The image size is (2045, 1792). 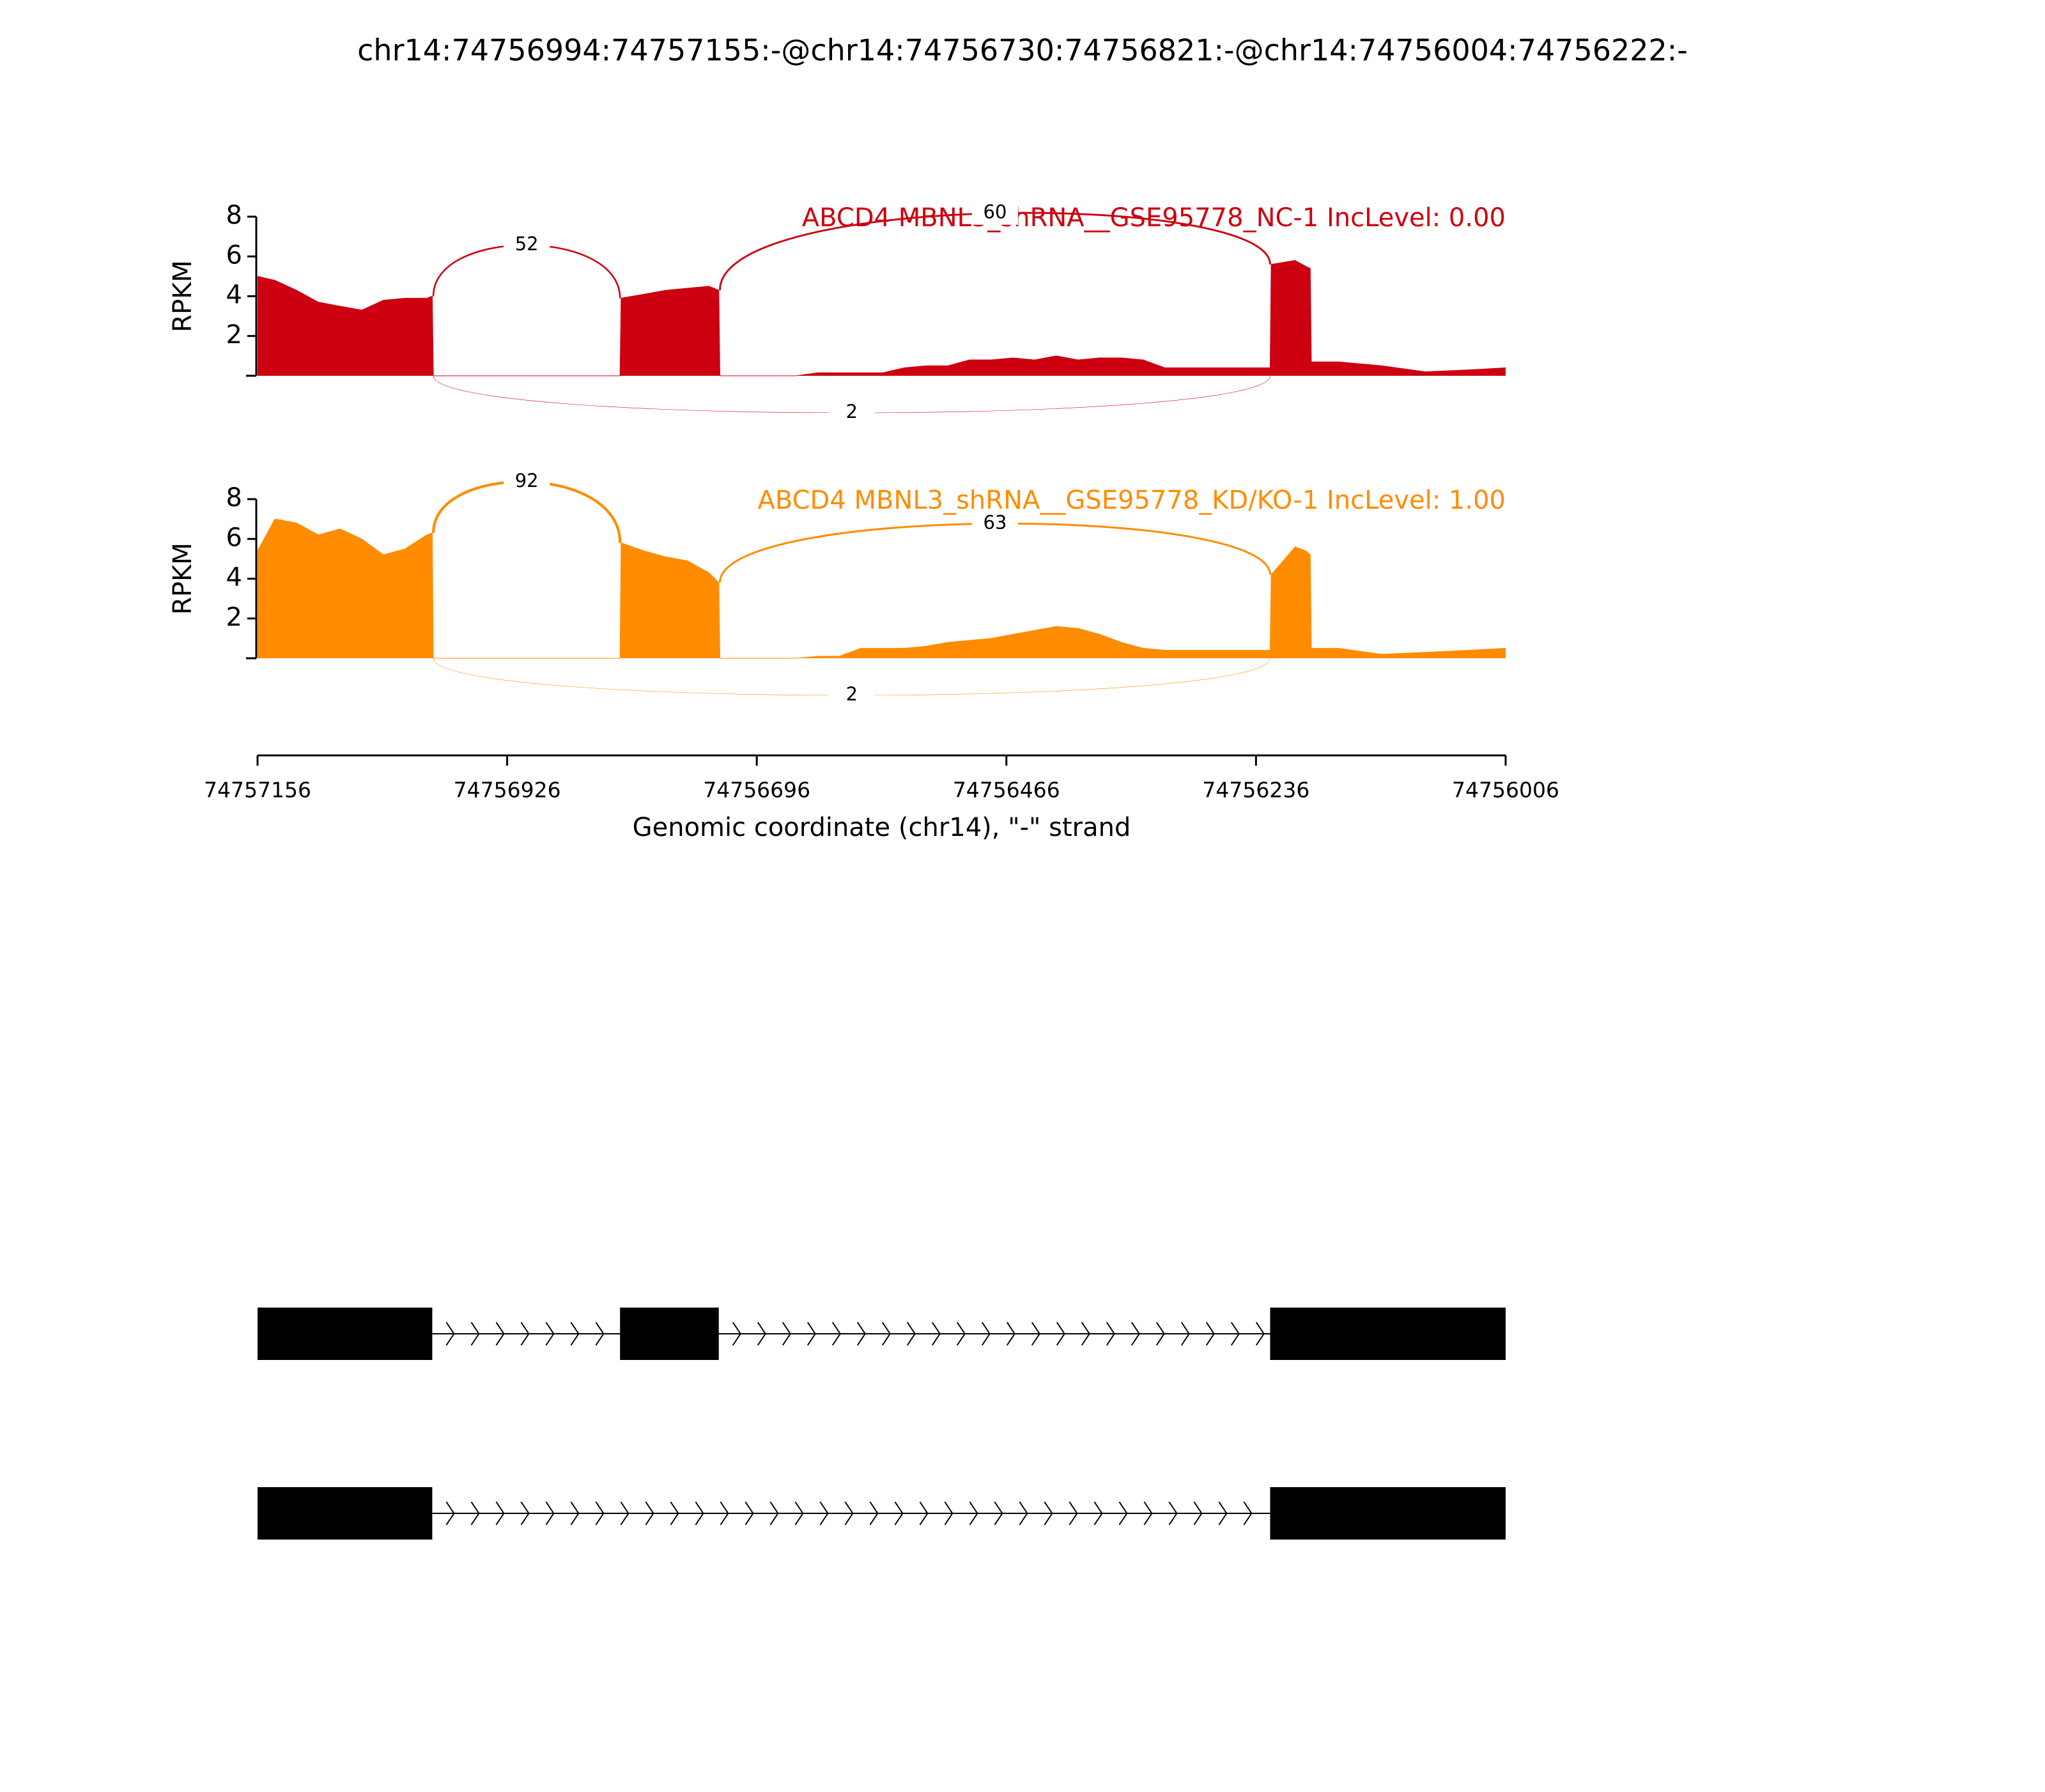 I want to click on junction-count: 92, so click(x=527, y=480).